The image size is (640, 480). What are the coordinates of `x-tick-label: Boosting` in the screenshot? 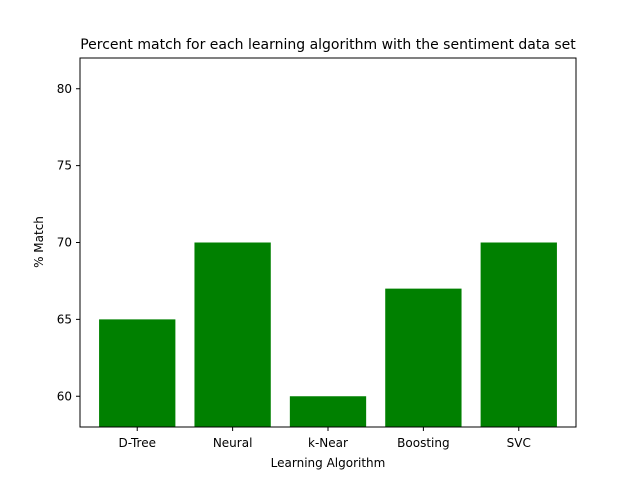 It's located at (423, 443).